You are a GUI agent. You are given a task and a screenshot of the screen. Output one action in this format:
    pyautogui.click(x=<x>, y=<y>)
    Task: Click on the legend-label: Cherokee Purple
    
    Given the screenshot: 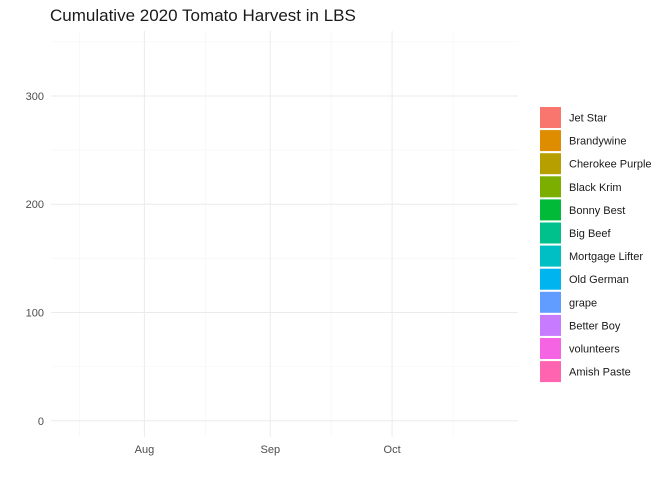 What is the action you would take?
    pyautogui.click(x=610, y=165)
    